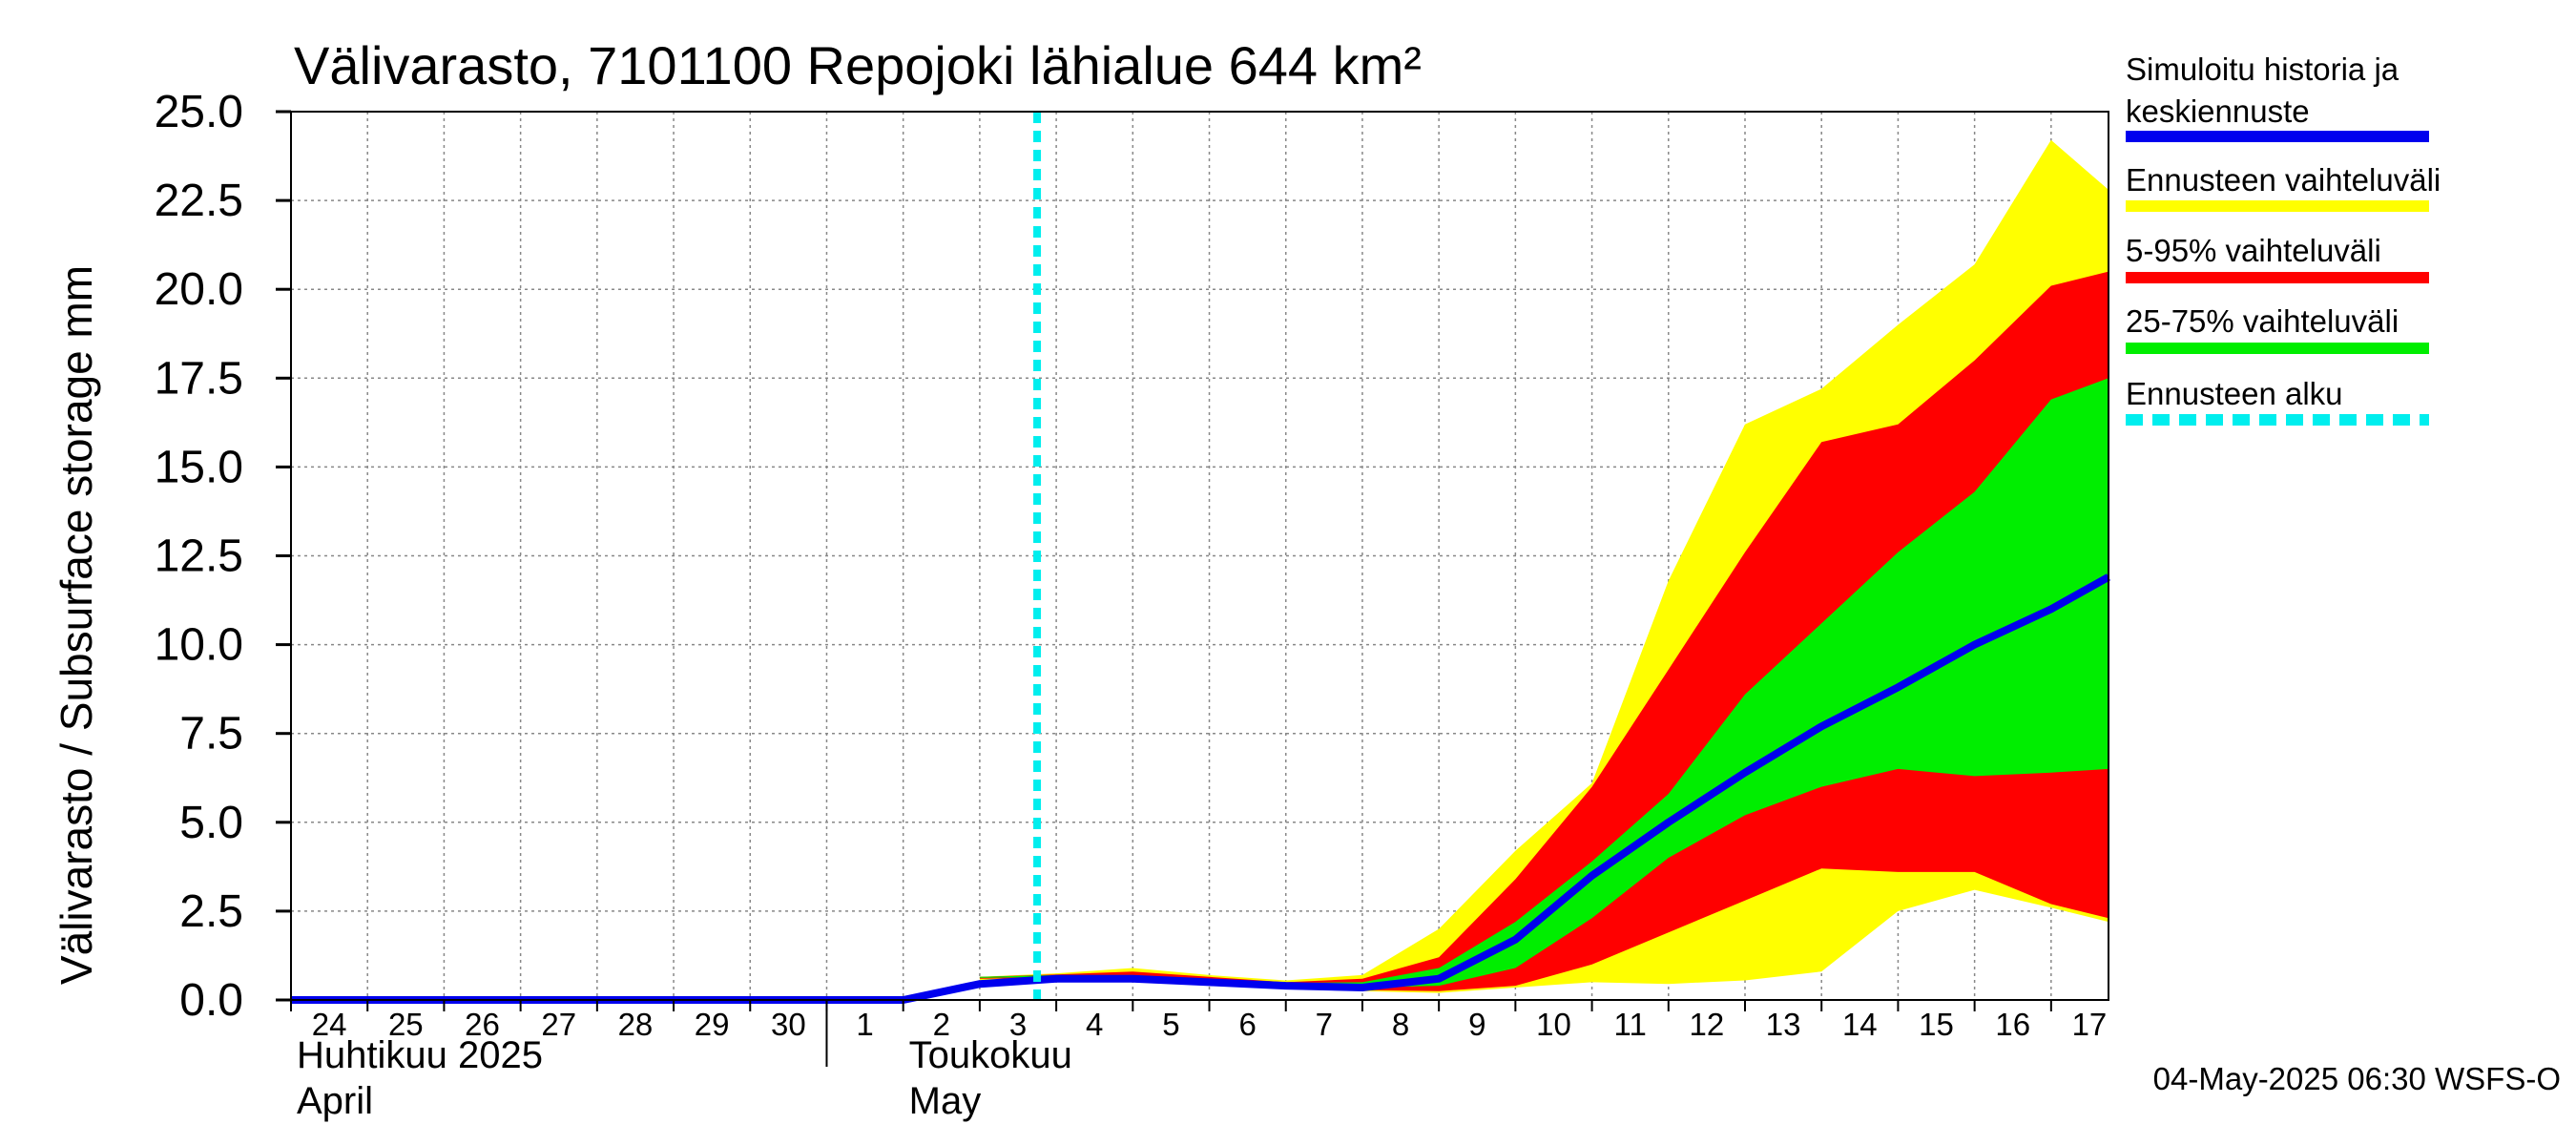 This screenshot has height=1145, width=2576. I want to click on x-tick-label: 11, so click(1630, 1025).